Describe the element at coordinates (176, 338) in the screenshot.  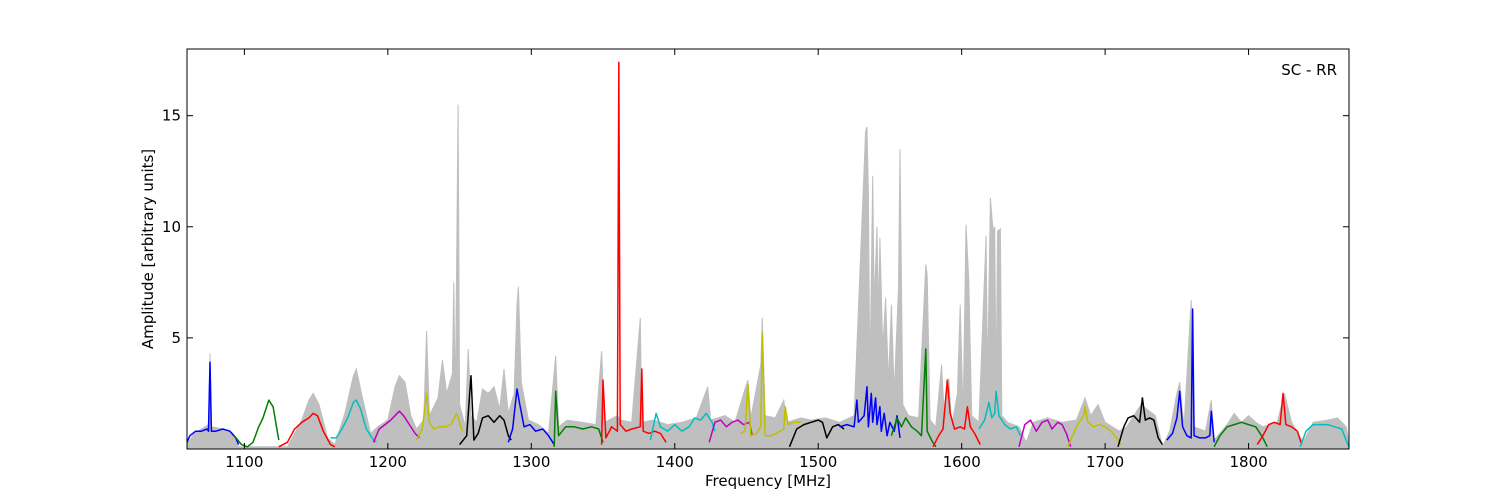
I see `y-tick-label: 5` at that location.